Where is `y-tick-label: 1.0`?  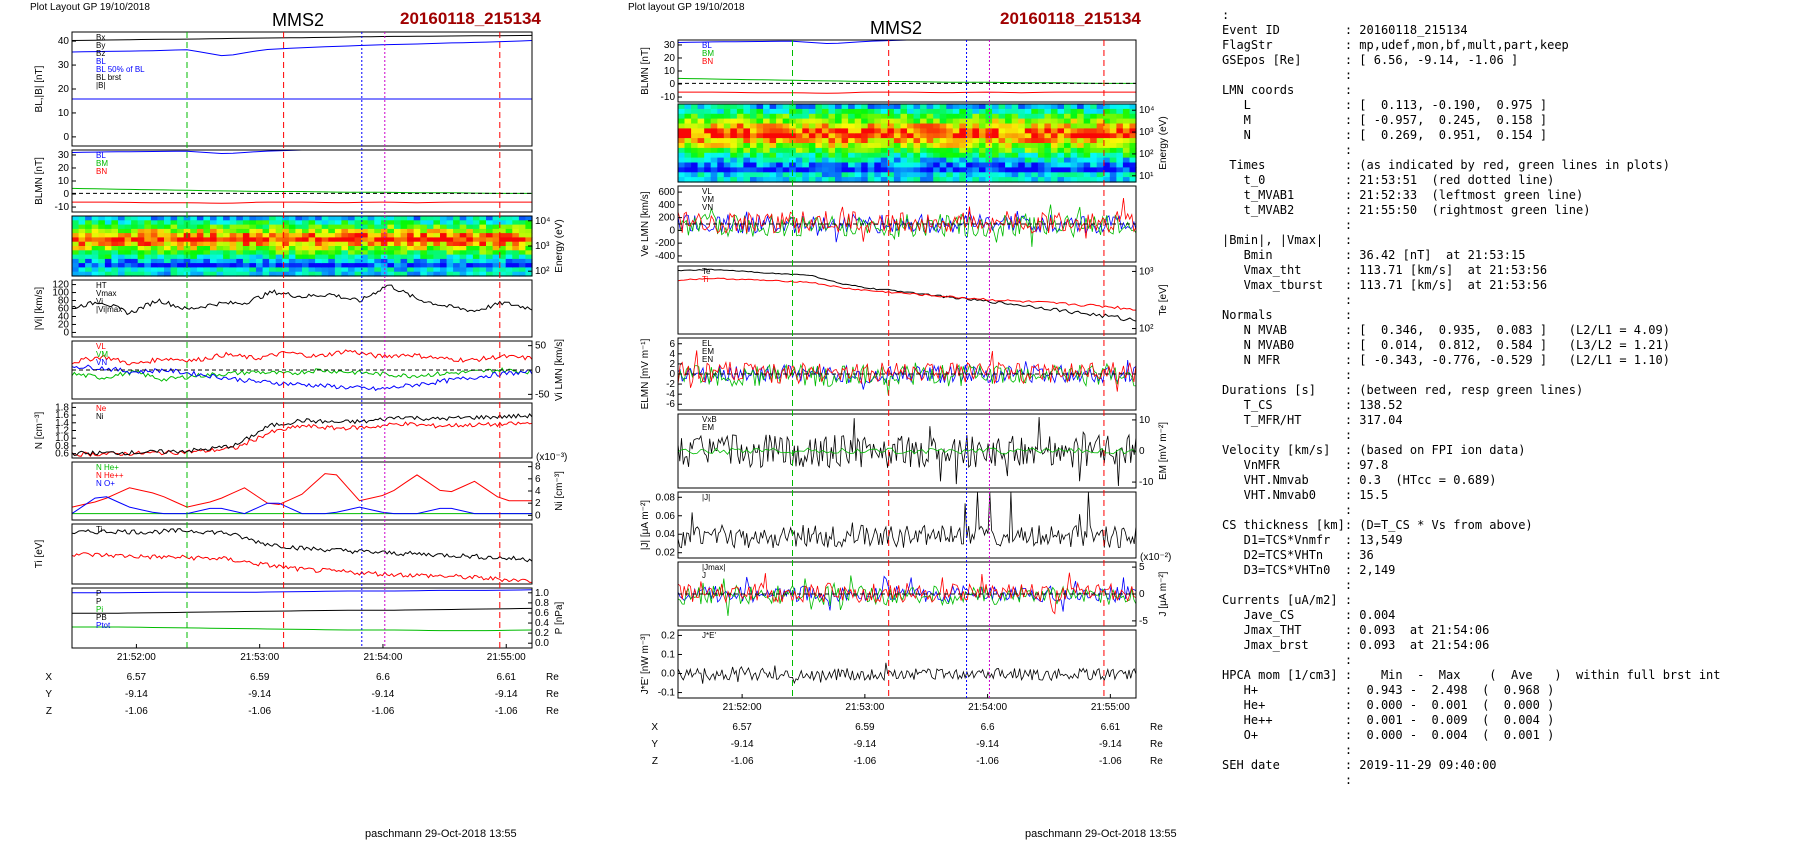 y-tick-label: 1.0 is located at coordinates (62, 438).